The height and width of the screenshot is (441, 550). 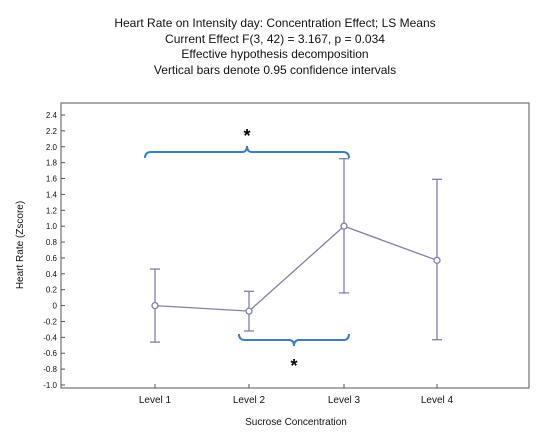 I want to click on y-tick-label: 0.2, so click(x=52, y=290).